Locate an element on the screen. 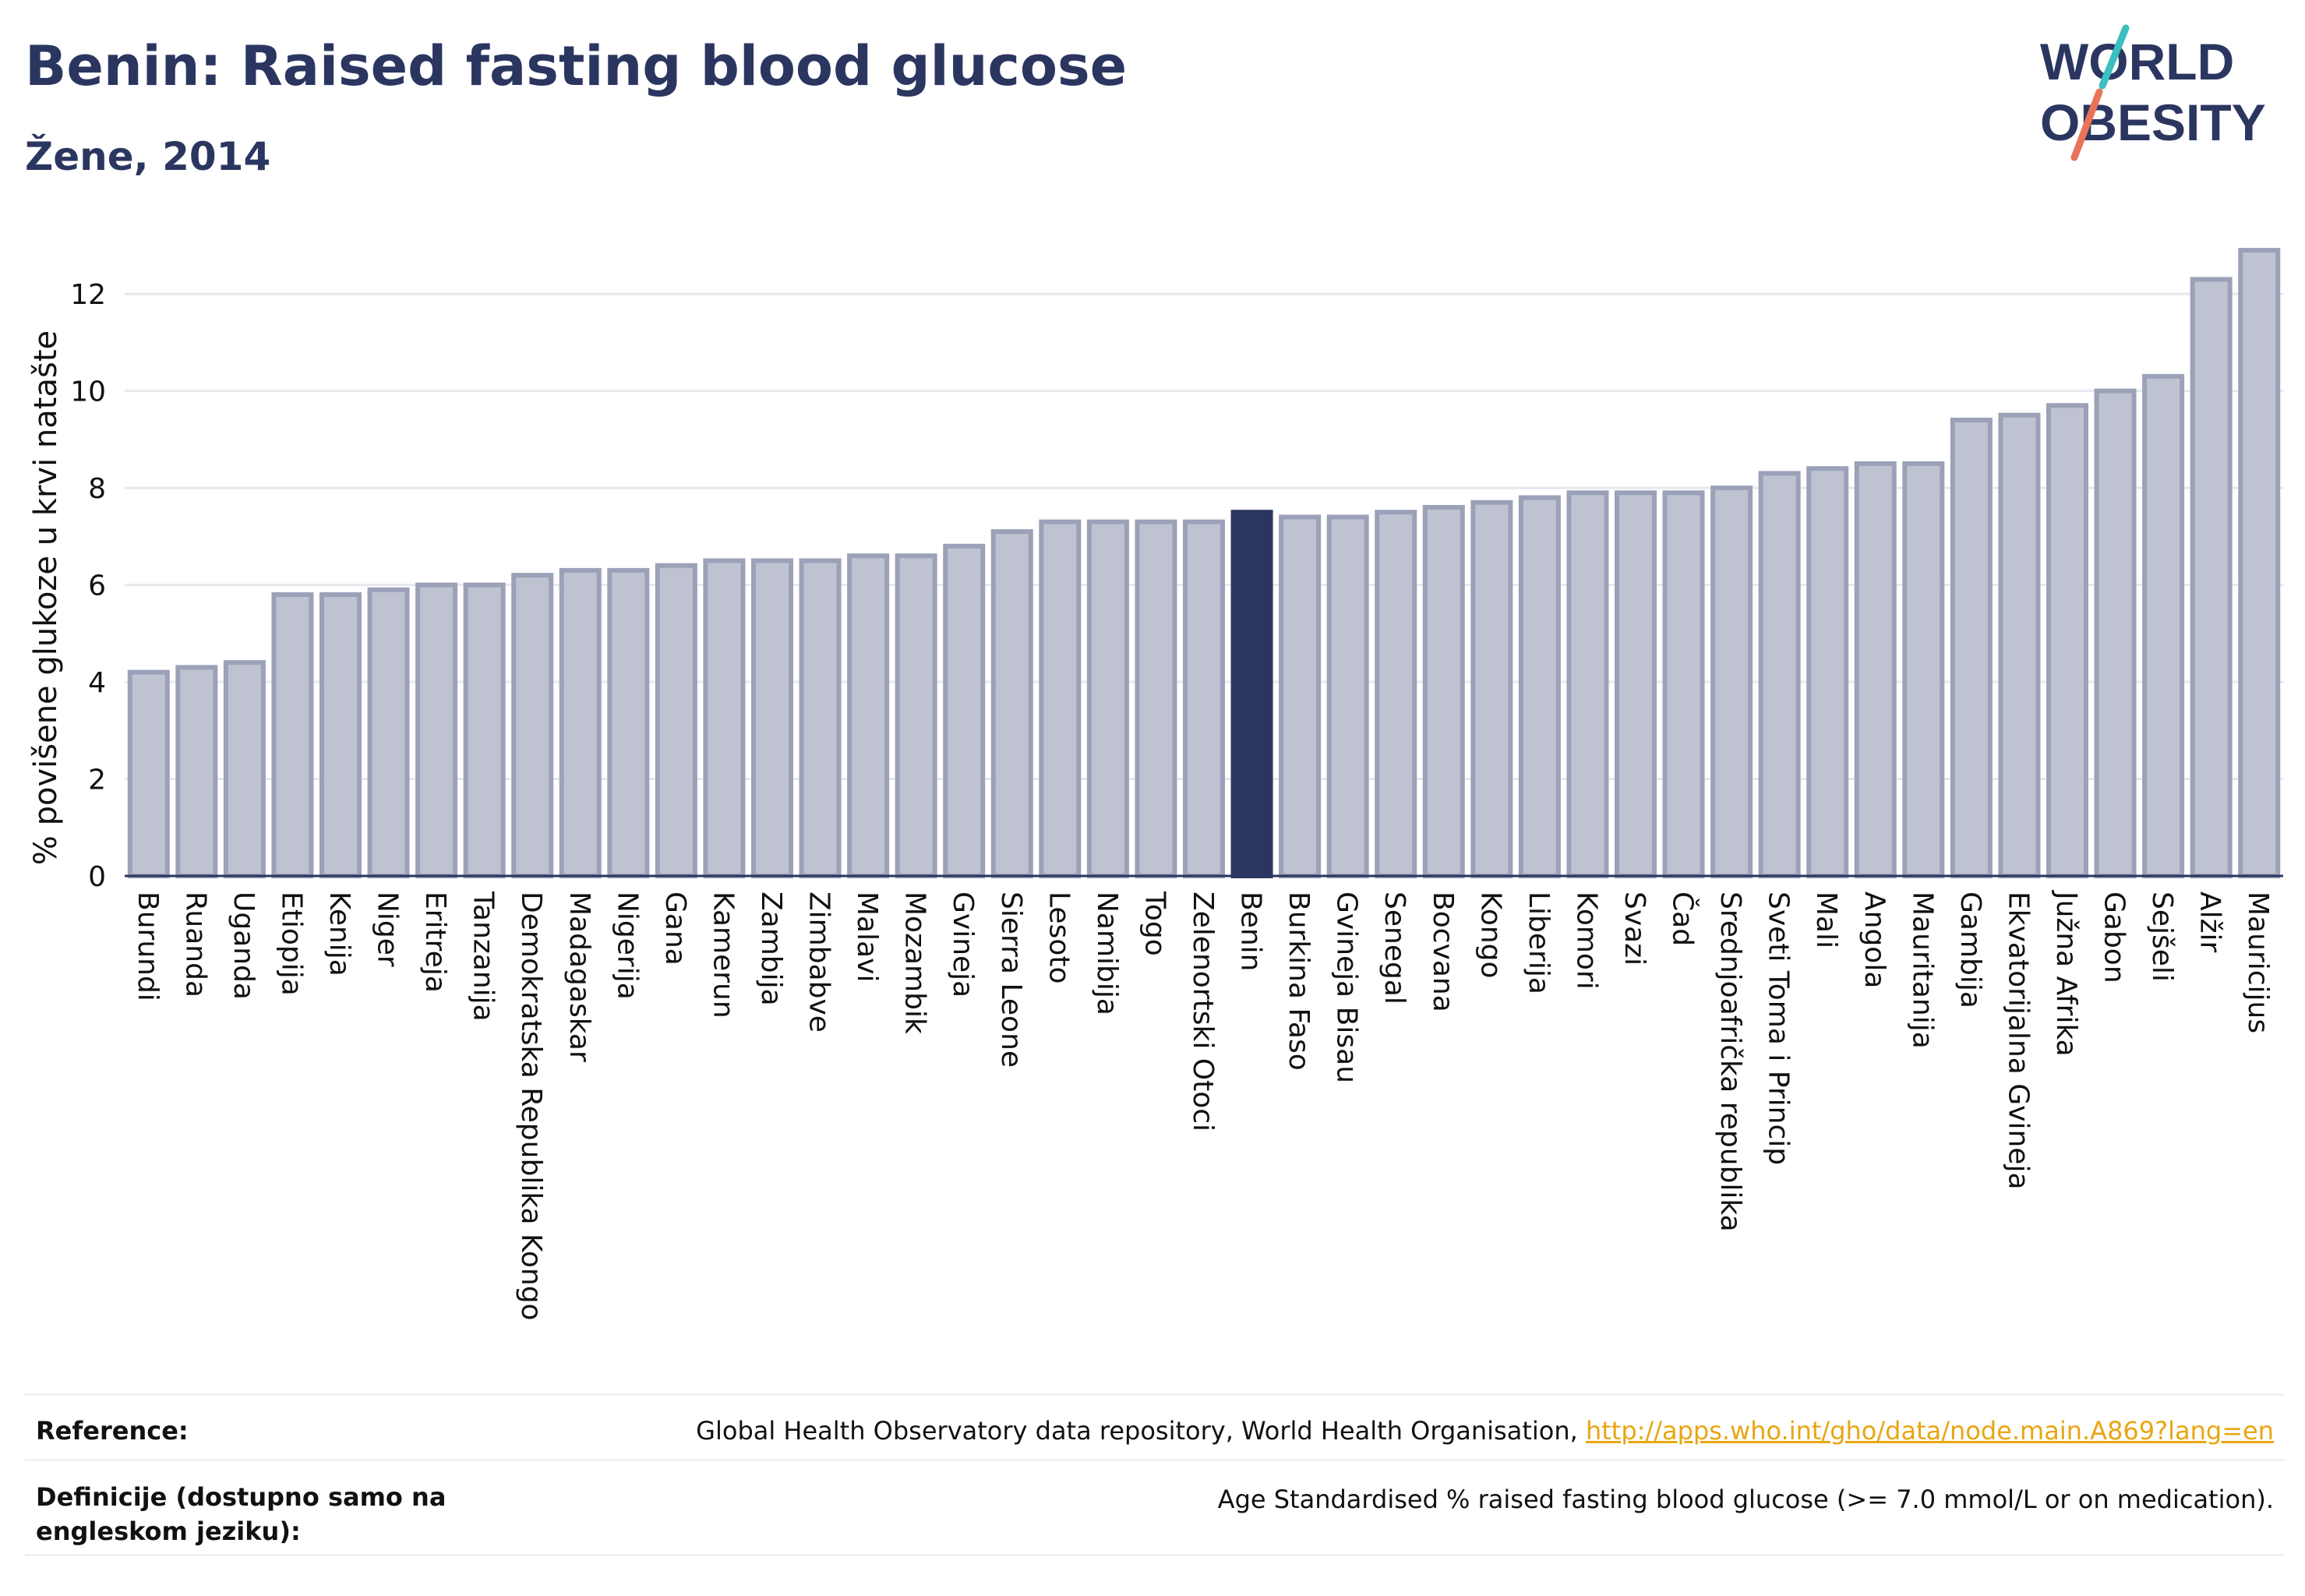 The width and height of the screenshot is (2305, 1596). logo-slash-coral is located at coordinates (2086, 124).